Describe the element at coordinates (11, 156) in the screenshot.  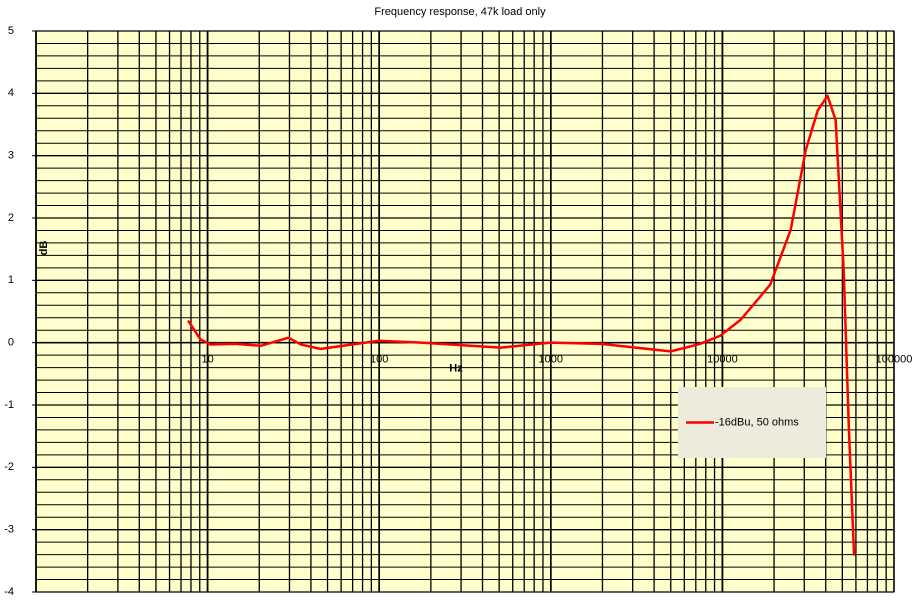
I see `y-tick-label: 3` at that location.